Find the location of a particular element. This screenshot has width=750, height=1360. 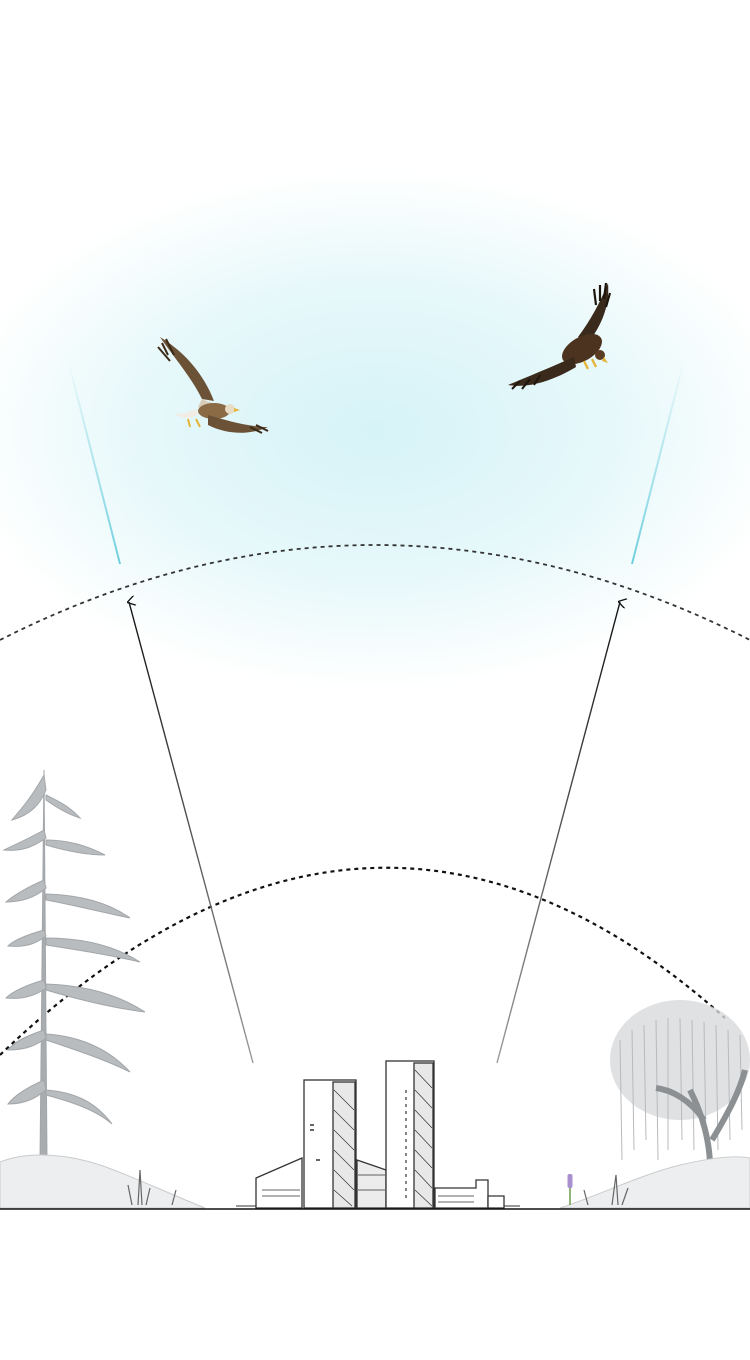

building-towers-icon is located at coordinates (378, 1134).